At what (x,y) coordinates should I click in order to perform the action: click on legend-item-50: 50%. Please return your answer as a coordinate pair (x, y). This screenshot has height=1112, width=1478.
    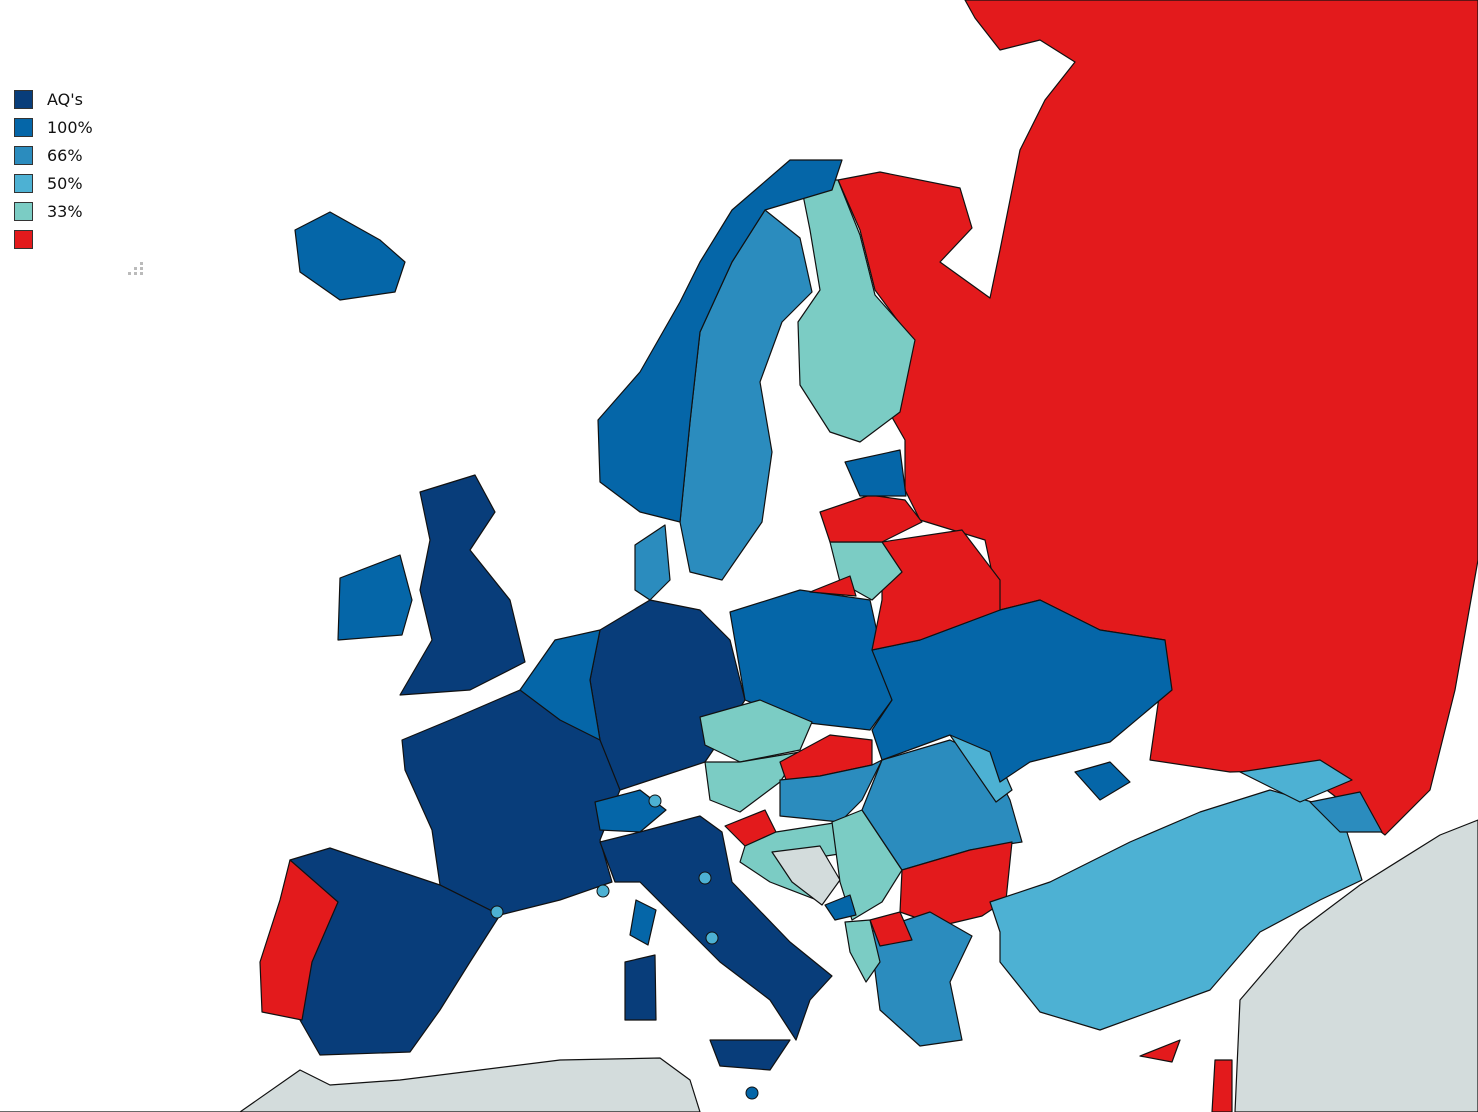
    Looking at the image, I should click on (53, 183).